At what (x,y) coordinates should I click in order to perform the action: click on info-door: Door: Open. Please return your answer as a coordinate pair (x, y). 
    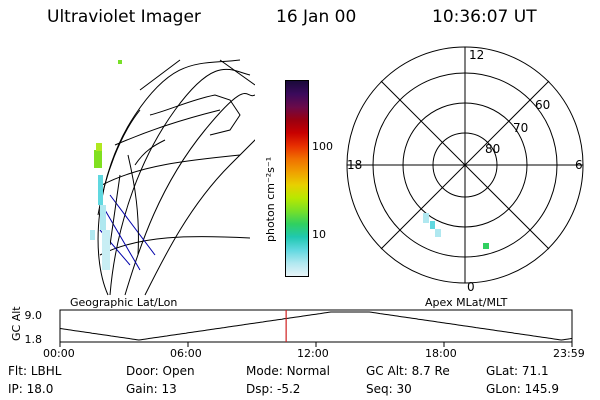
    Looking at the image, I should click on (160, 371).